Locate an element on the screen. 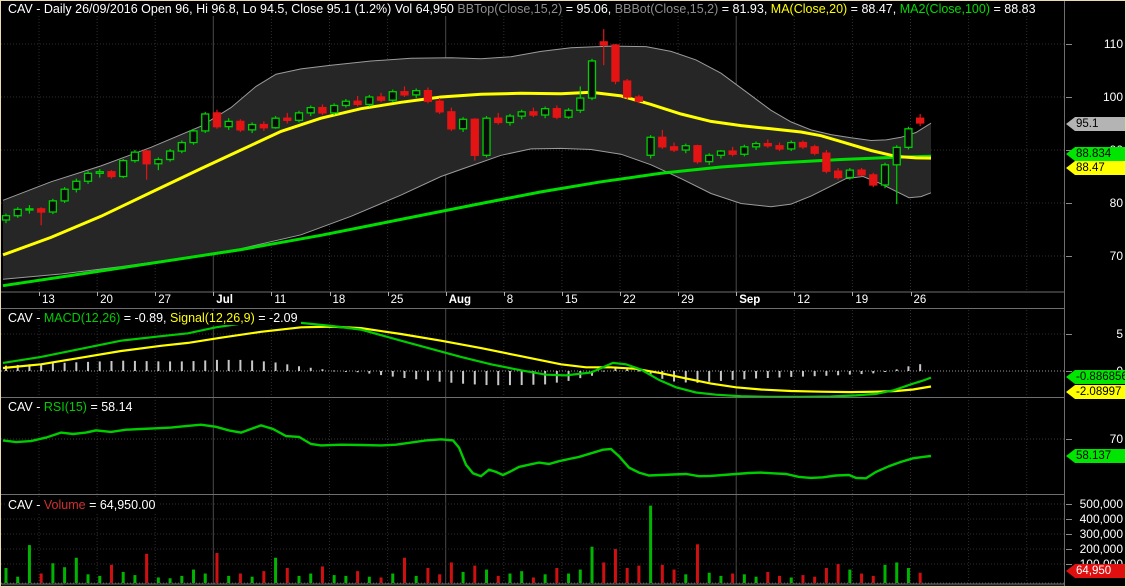 The image size is (1126, 587). header-segment: MA2(Close,100) is located at coordinates (945, 9).